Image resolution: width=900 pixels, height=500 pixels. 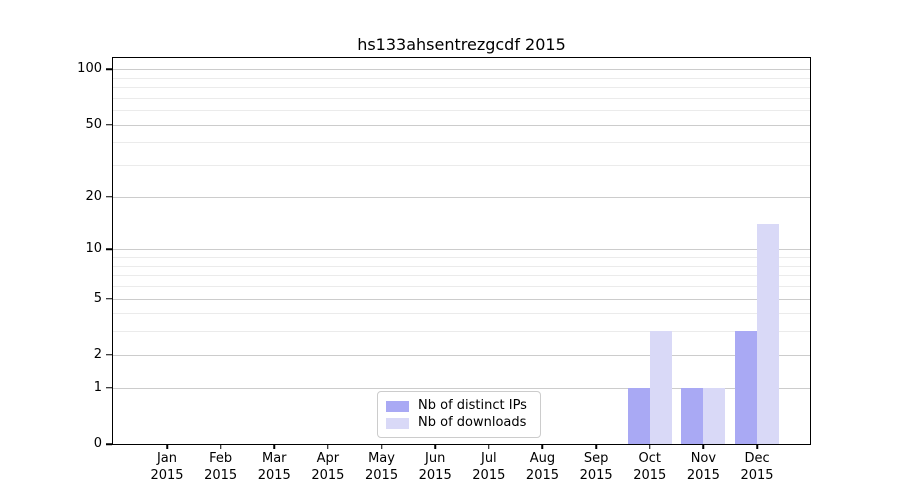 What do you see at coordinates (714, 415) in the screenshot?
I see `bar-nov-downloads` at bounding box center [714, 415].